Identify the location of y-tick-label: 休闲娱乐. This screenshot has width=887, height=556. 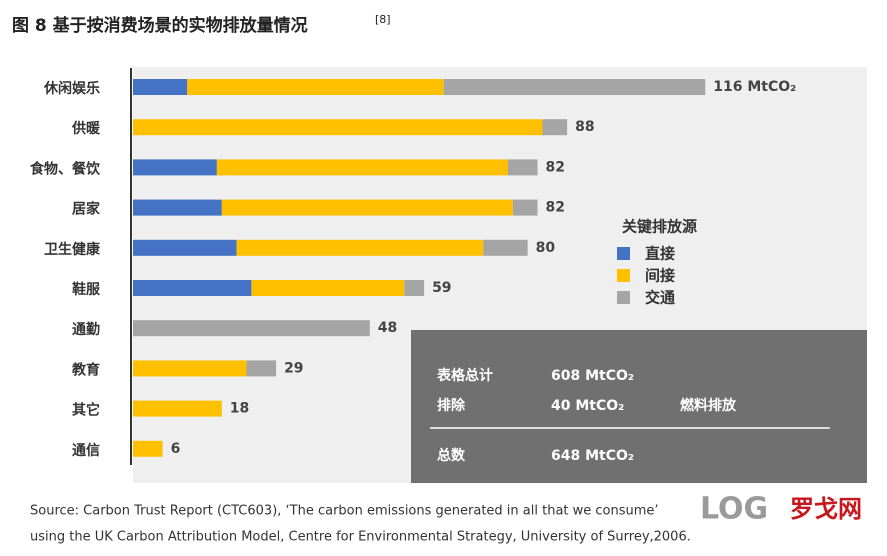
(71, 88).